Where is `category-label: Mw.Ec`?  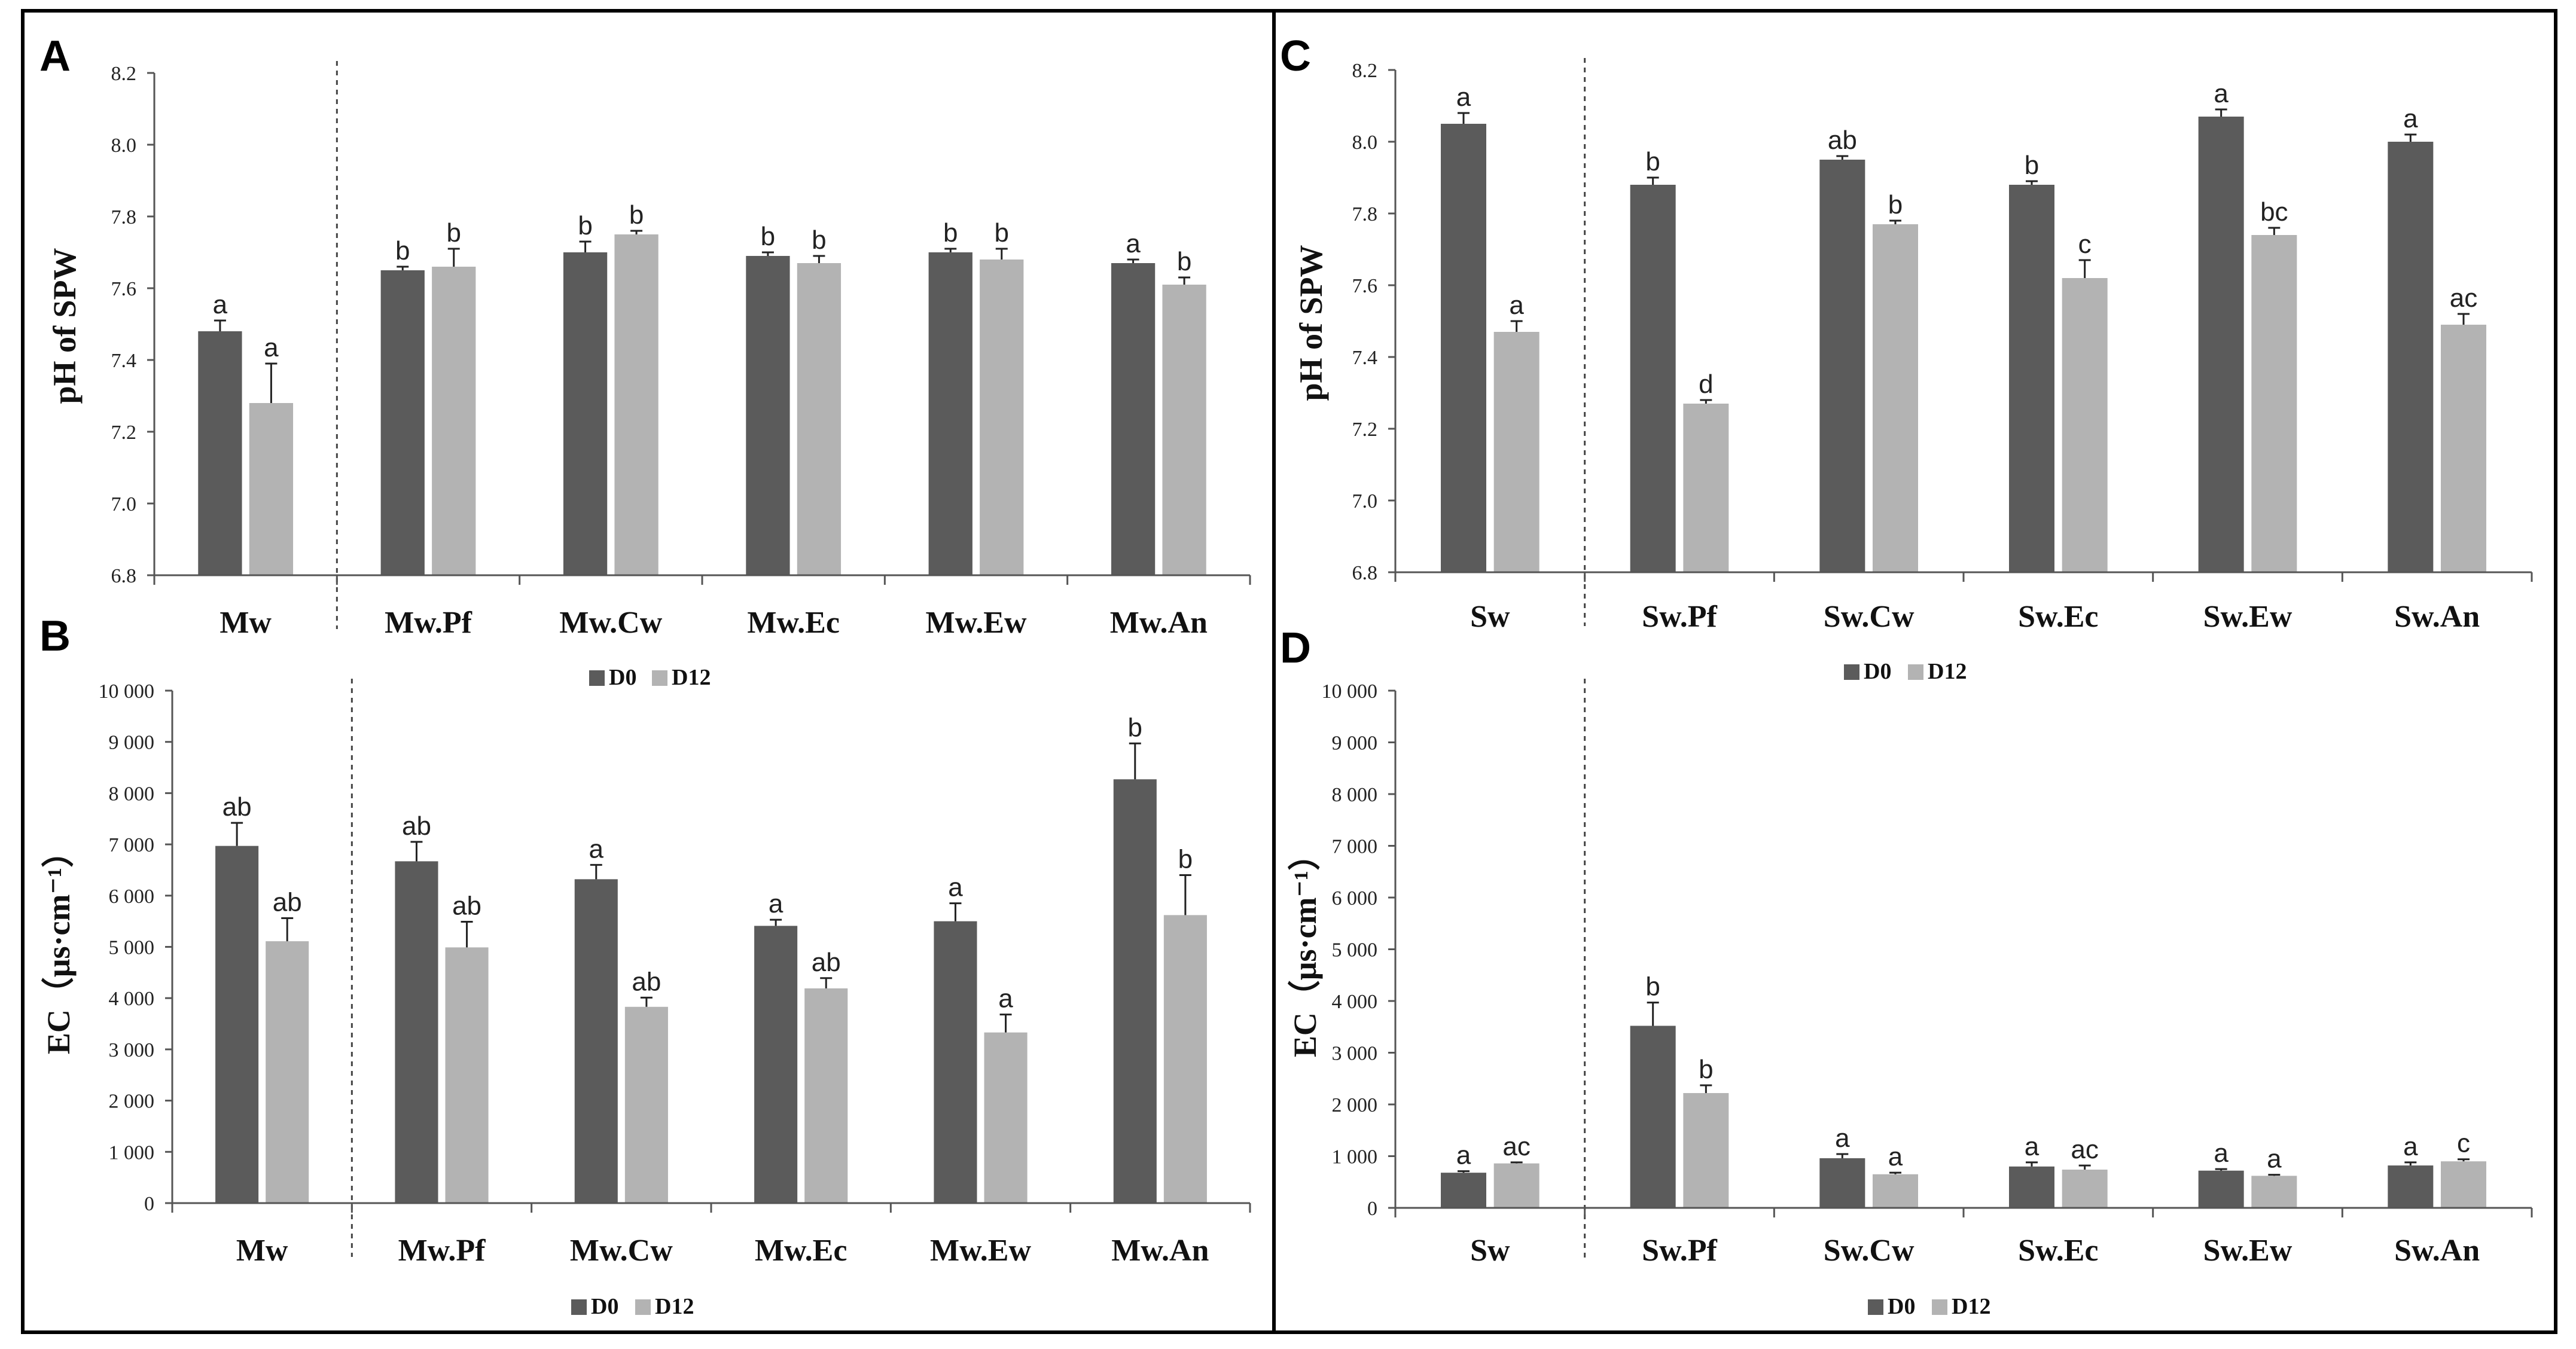 category-label: Mw.Ec is located at coordinates (794, 623).